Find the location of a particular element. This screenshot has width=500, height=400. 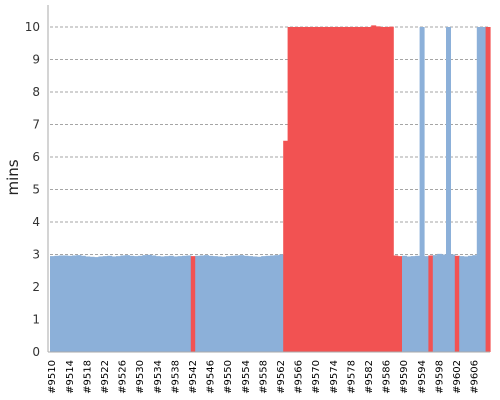

x-tick-label: #9570 is located at coordinates (316, 377).